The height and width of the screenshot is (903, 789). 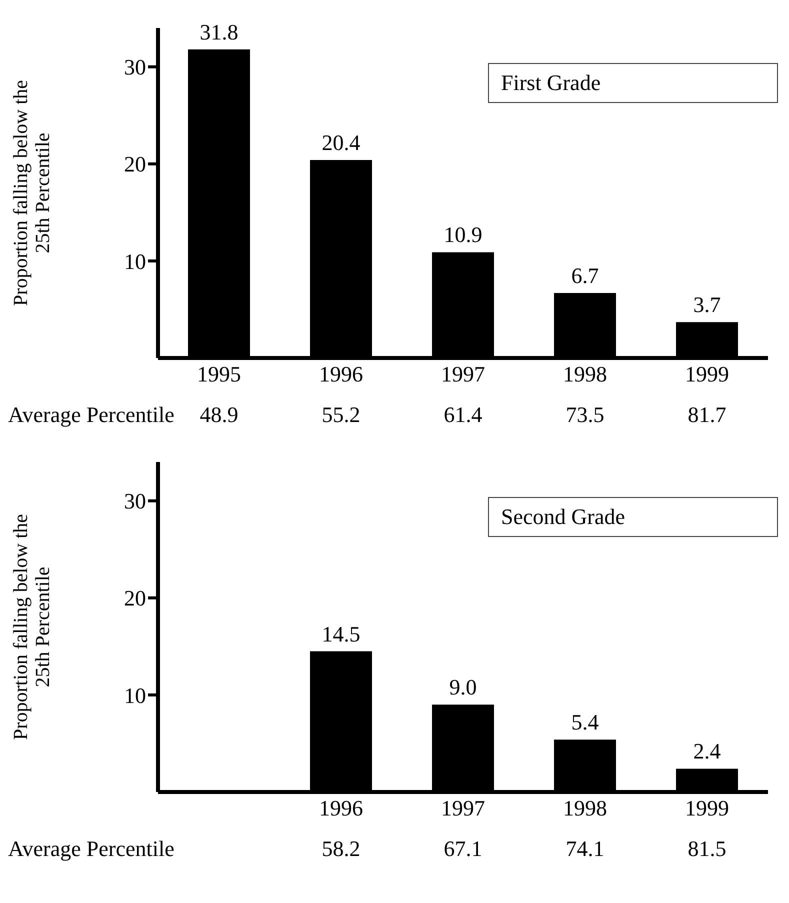 What do you see at coordinates (707, 849) in the screenshot?
I see `text: 81.5` at bounding box center [707, 849].